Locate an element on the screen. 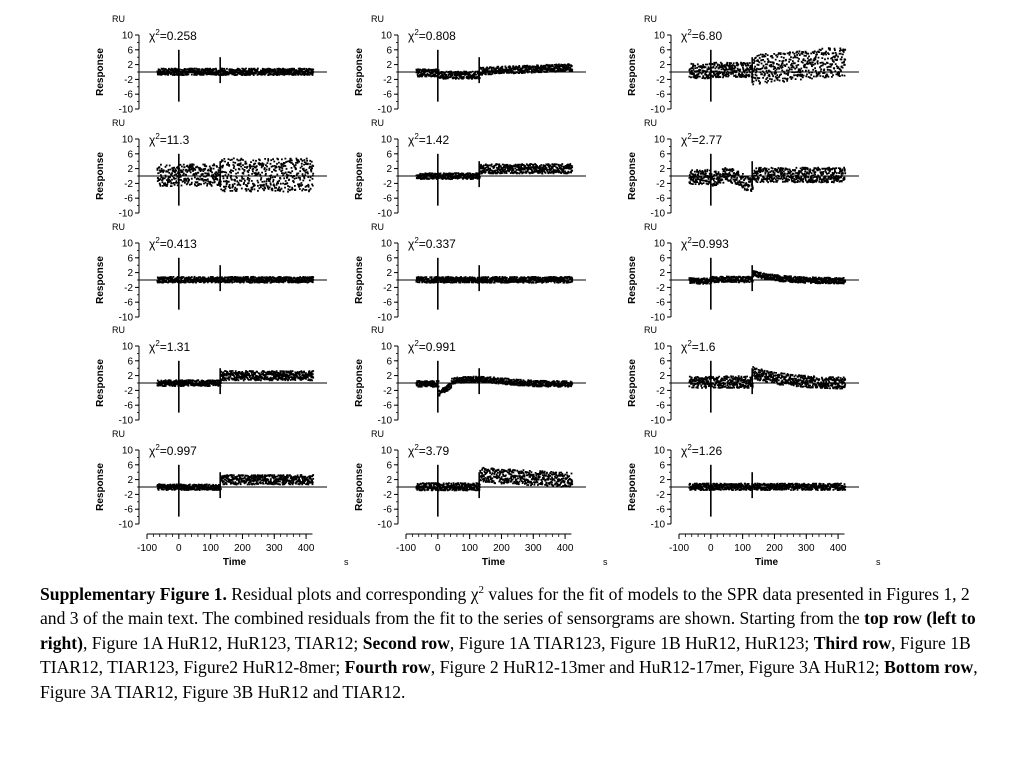 This screenshot has width=1024, height=768. x-tick-label: 0 is located at coordinates (711, 548).